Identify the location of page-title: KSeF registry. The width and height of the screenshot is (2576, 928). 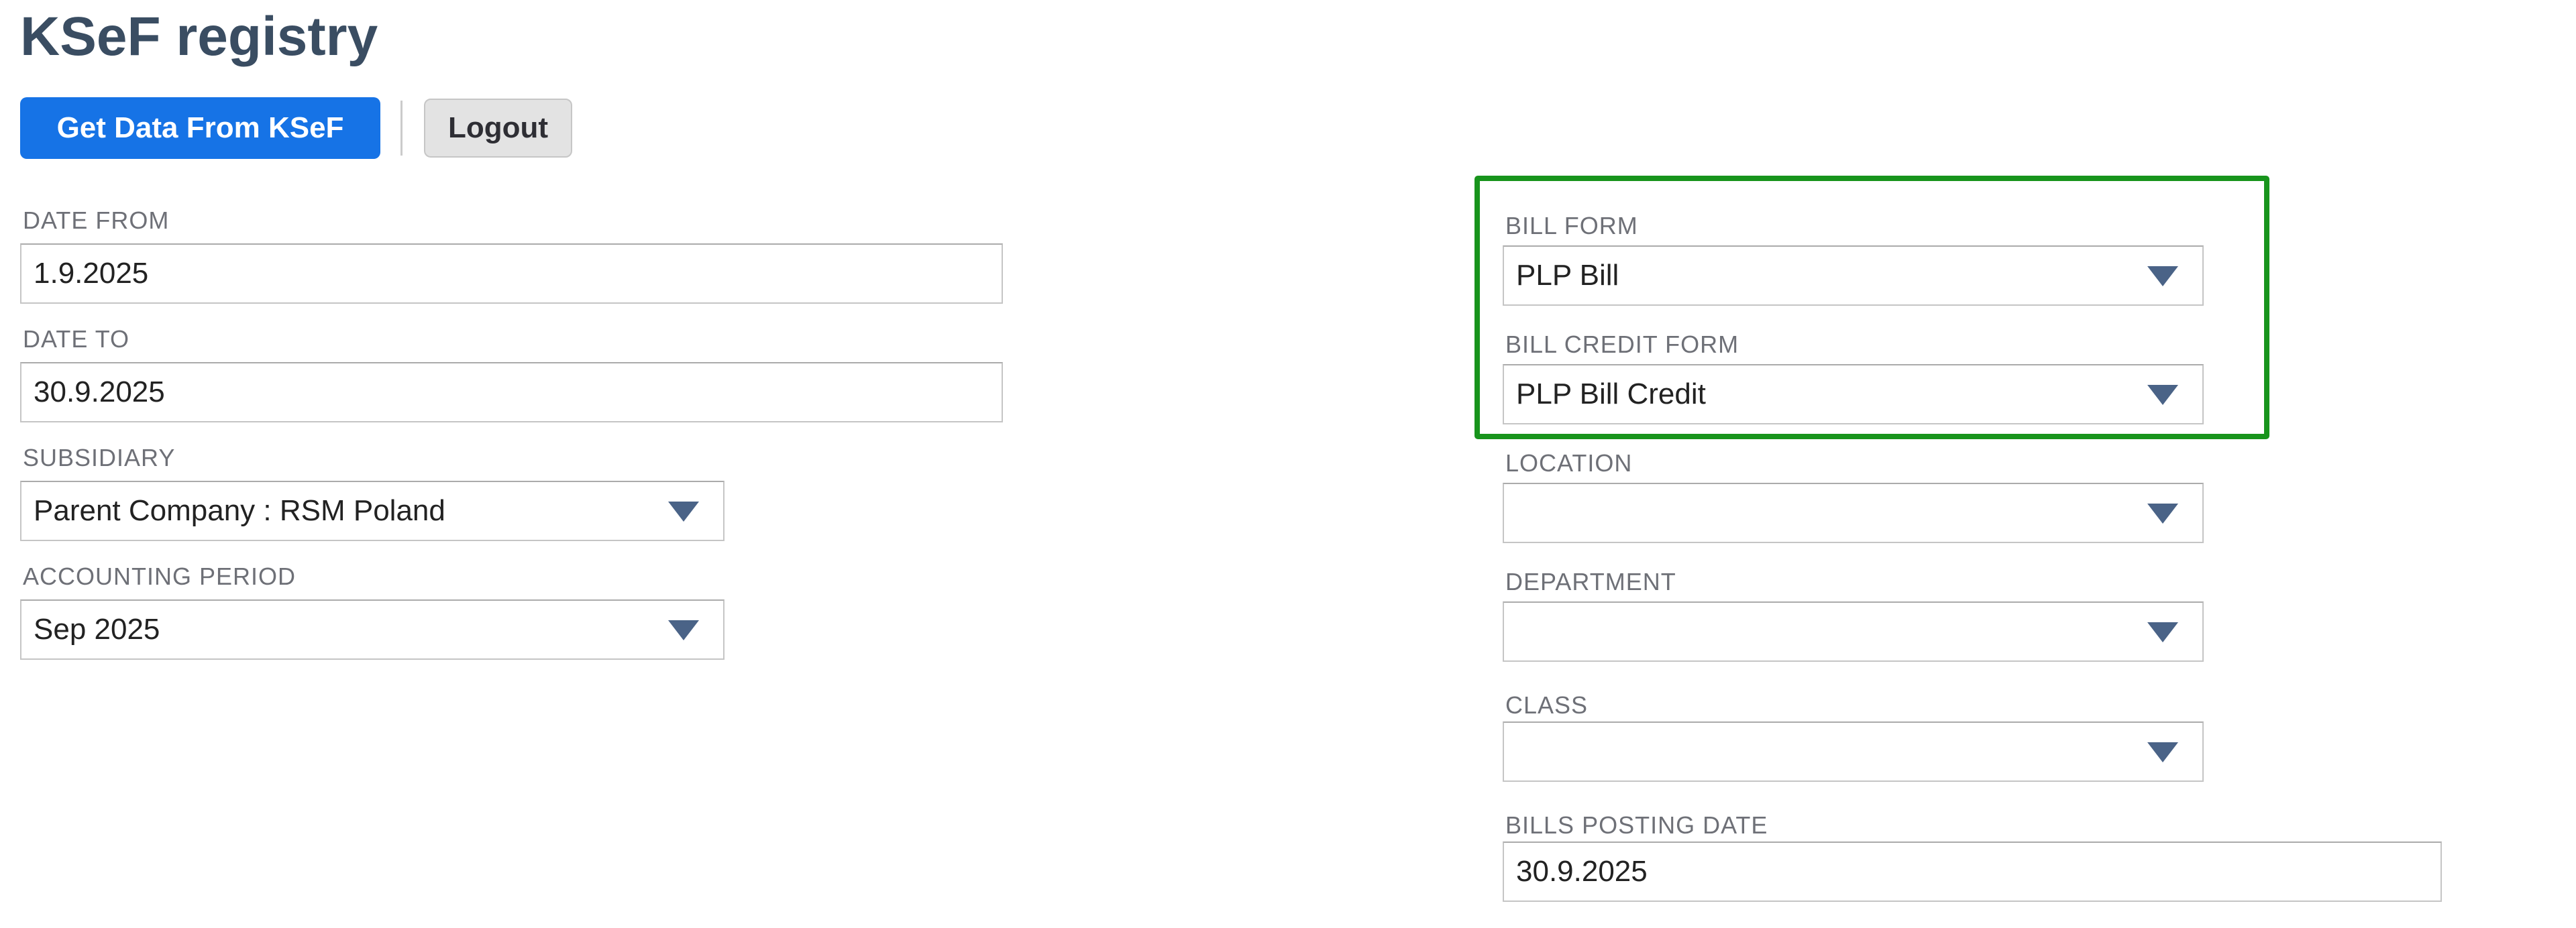
(199, 36).